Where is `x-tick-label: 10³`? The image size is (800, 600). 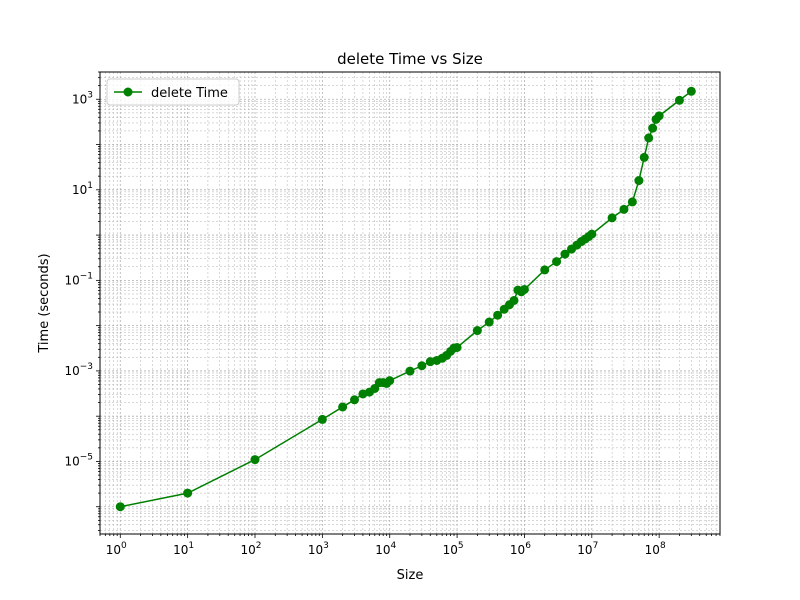 x-tick-label: 10³ is located at coordinates (318, 549).